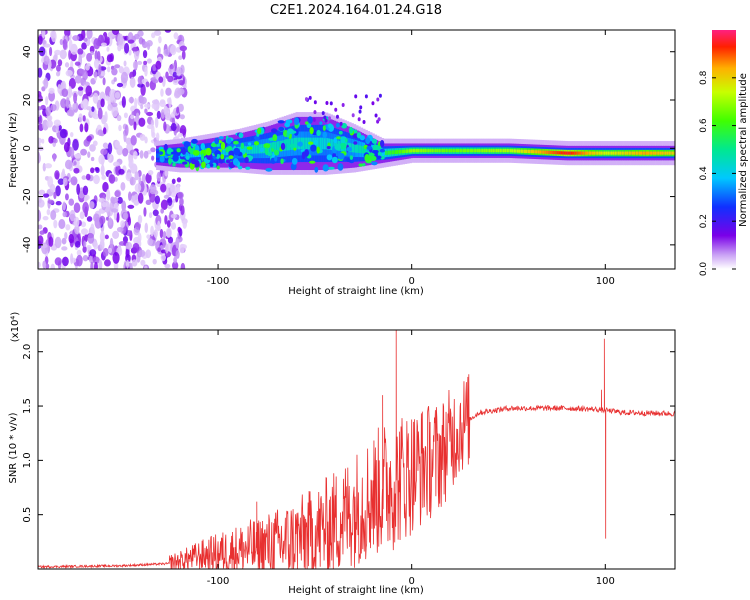  What do you see at coordinates (605, 581) in the screenshot?
I see `x-tick-label: 100` at bounding box center [605, 581].